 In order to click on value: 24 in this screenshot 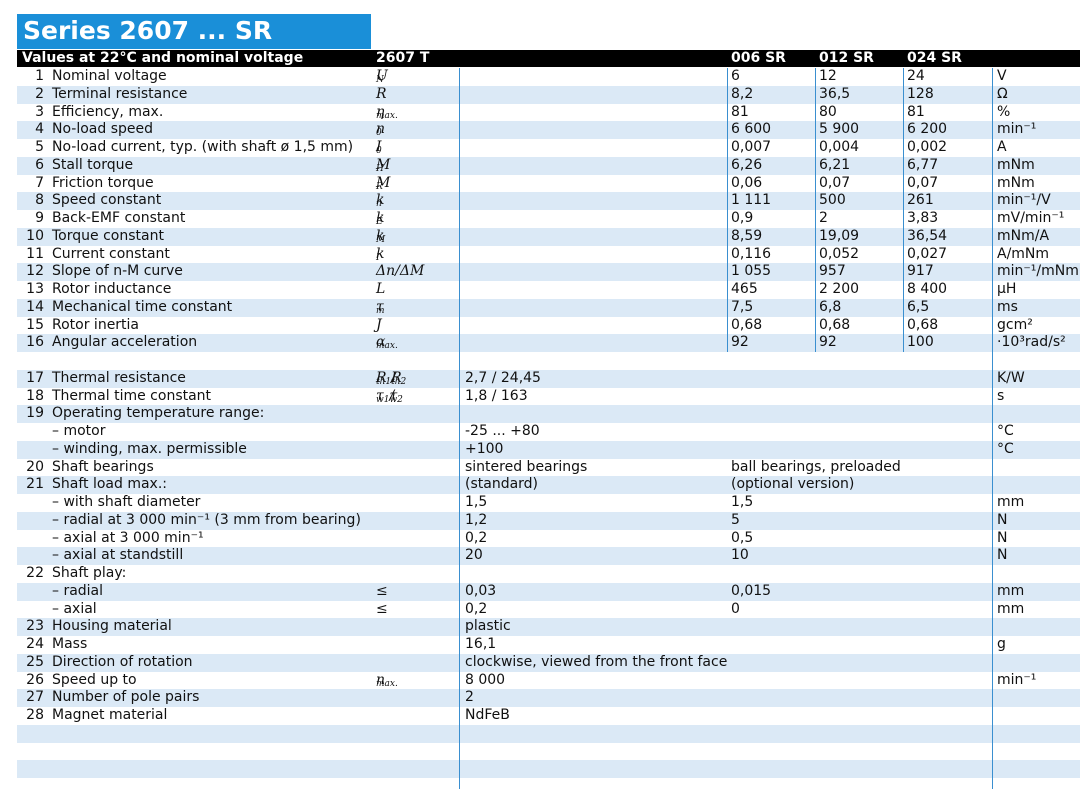, I will do `click(916, 76)`.